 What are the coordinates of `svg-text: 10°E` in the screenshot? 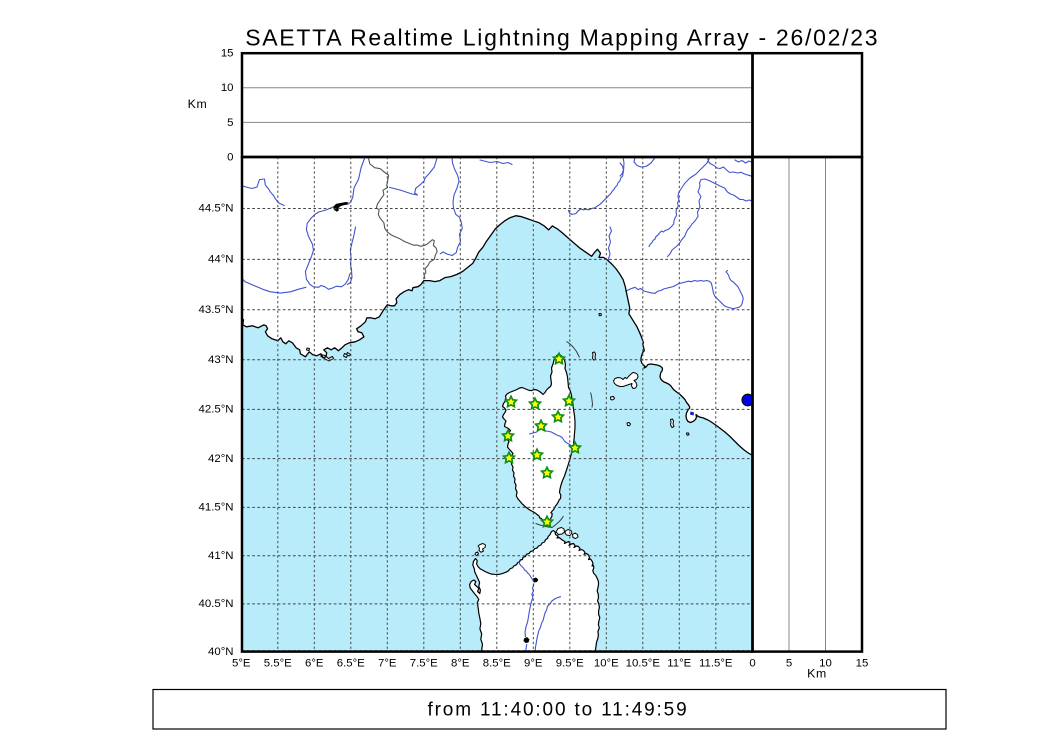 It's located at (606, 664).